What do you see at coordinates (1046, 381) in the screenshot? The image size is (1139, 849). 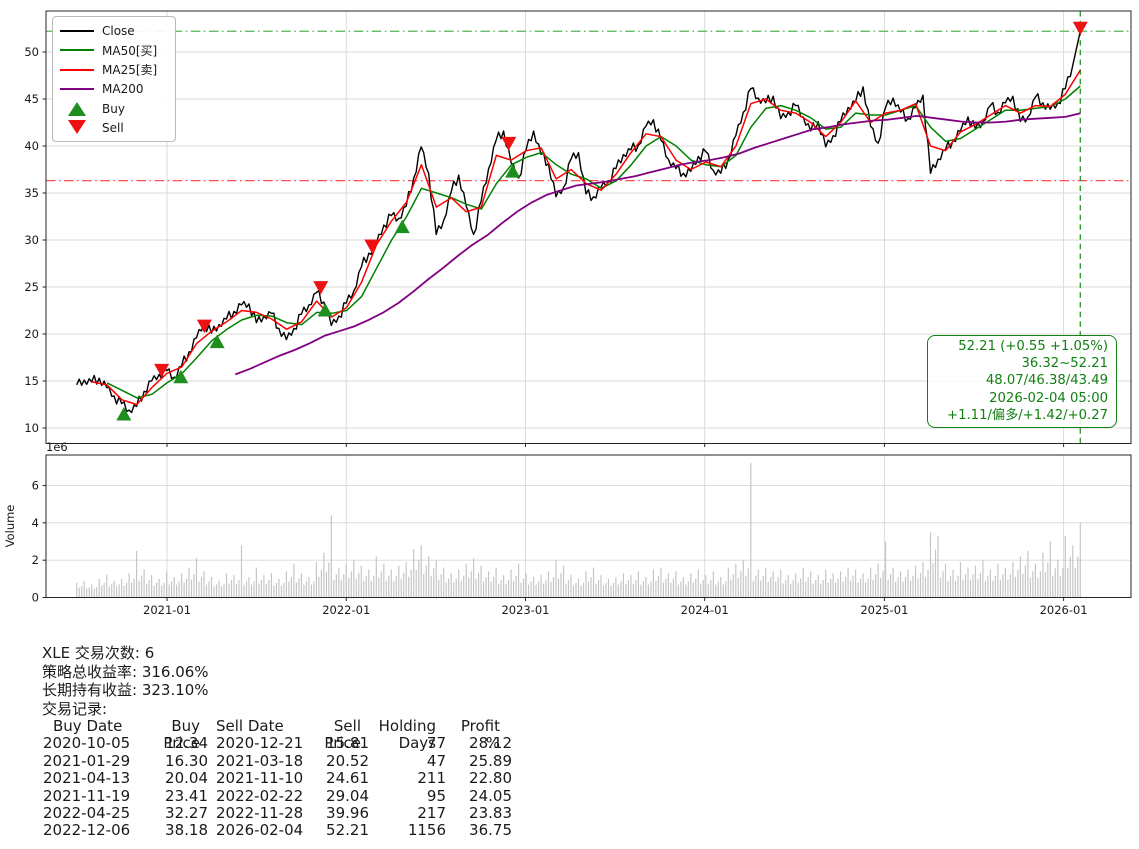 I see `annotation-mas: 48.07/46.38/43.49` at bounding box center [1046, 381].